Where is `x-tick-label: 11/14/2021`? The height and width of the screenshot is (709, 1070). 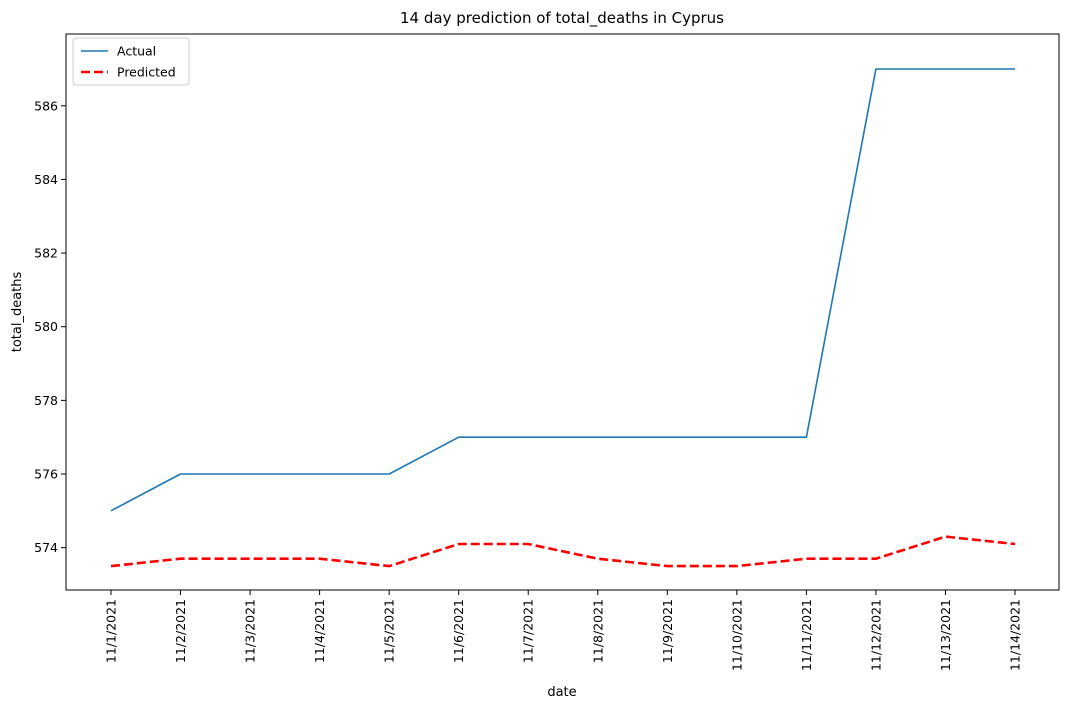 x-tick-label: 11/14/2021 is located at coordinates (1015, 635).